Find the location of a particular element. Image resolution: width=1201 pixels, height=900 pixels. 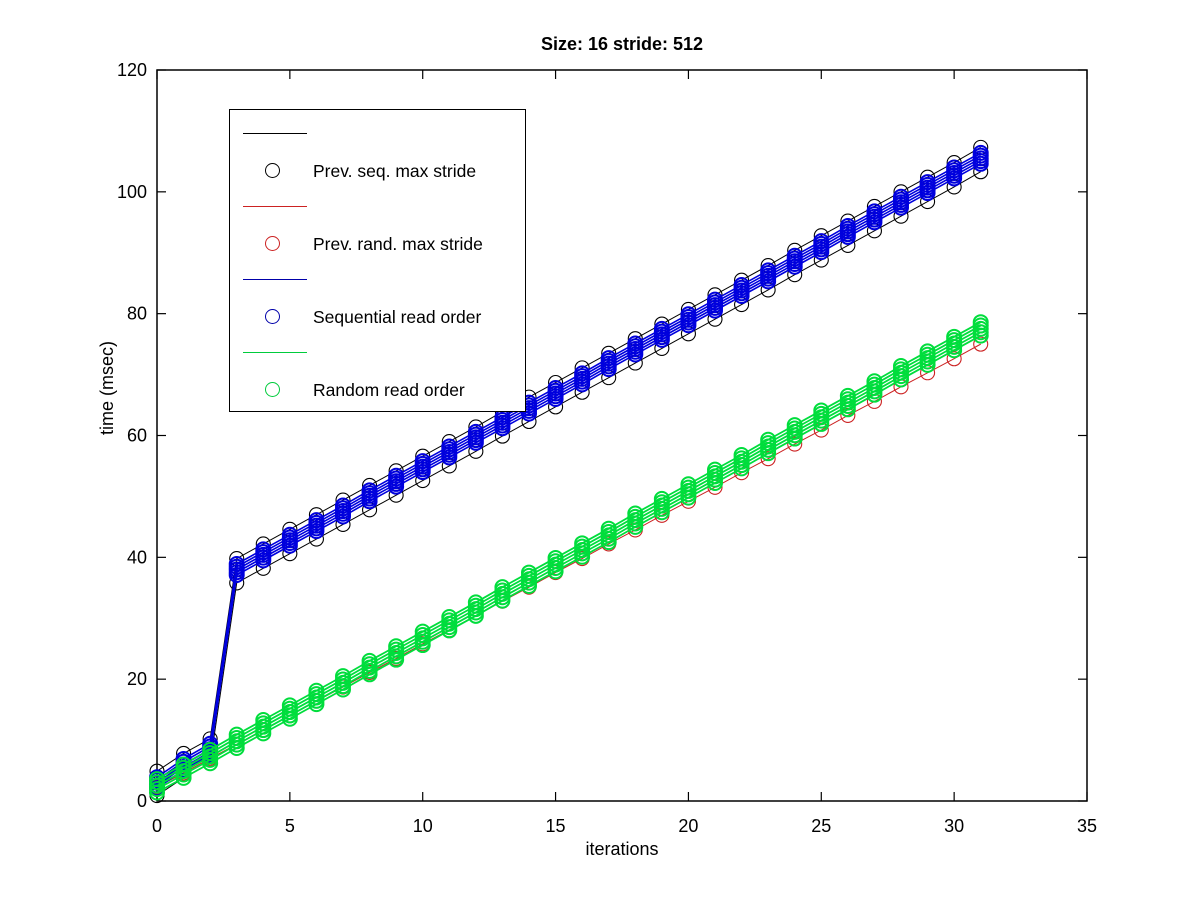

x-tick-label: 35 is located at coordinates (1087, 826).